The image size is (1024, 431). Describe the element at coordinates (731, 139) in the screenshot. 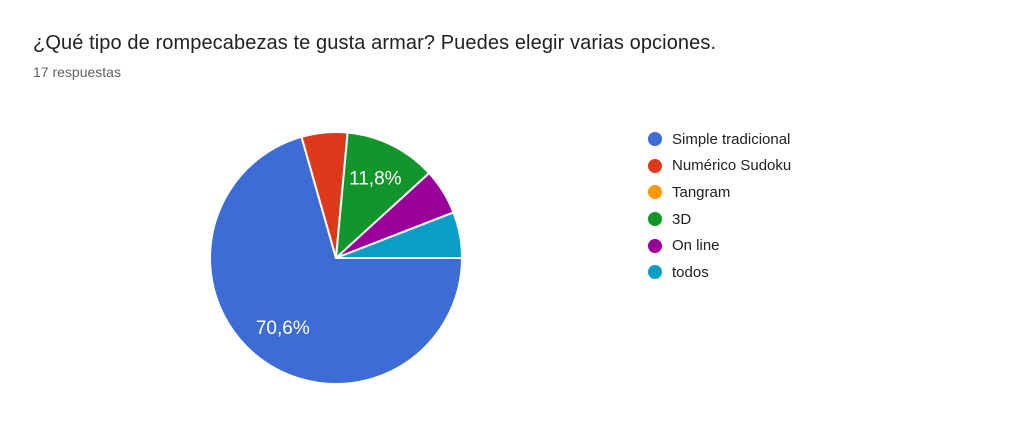

I see `legend-label: Simple tradicional` at that location.